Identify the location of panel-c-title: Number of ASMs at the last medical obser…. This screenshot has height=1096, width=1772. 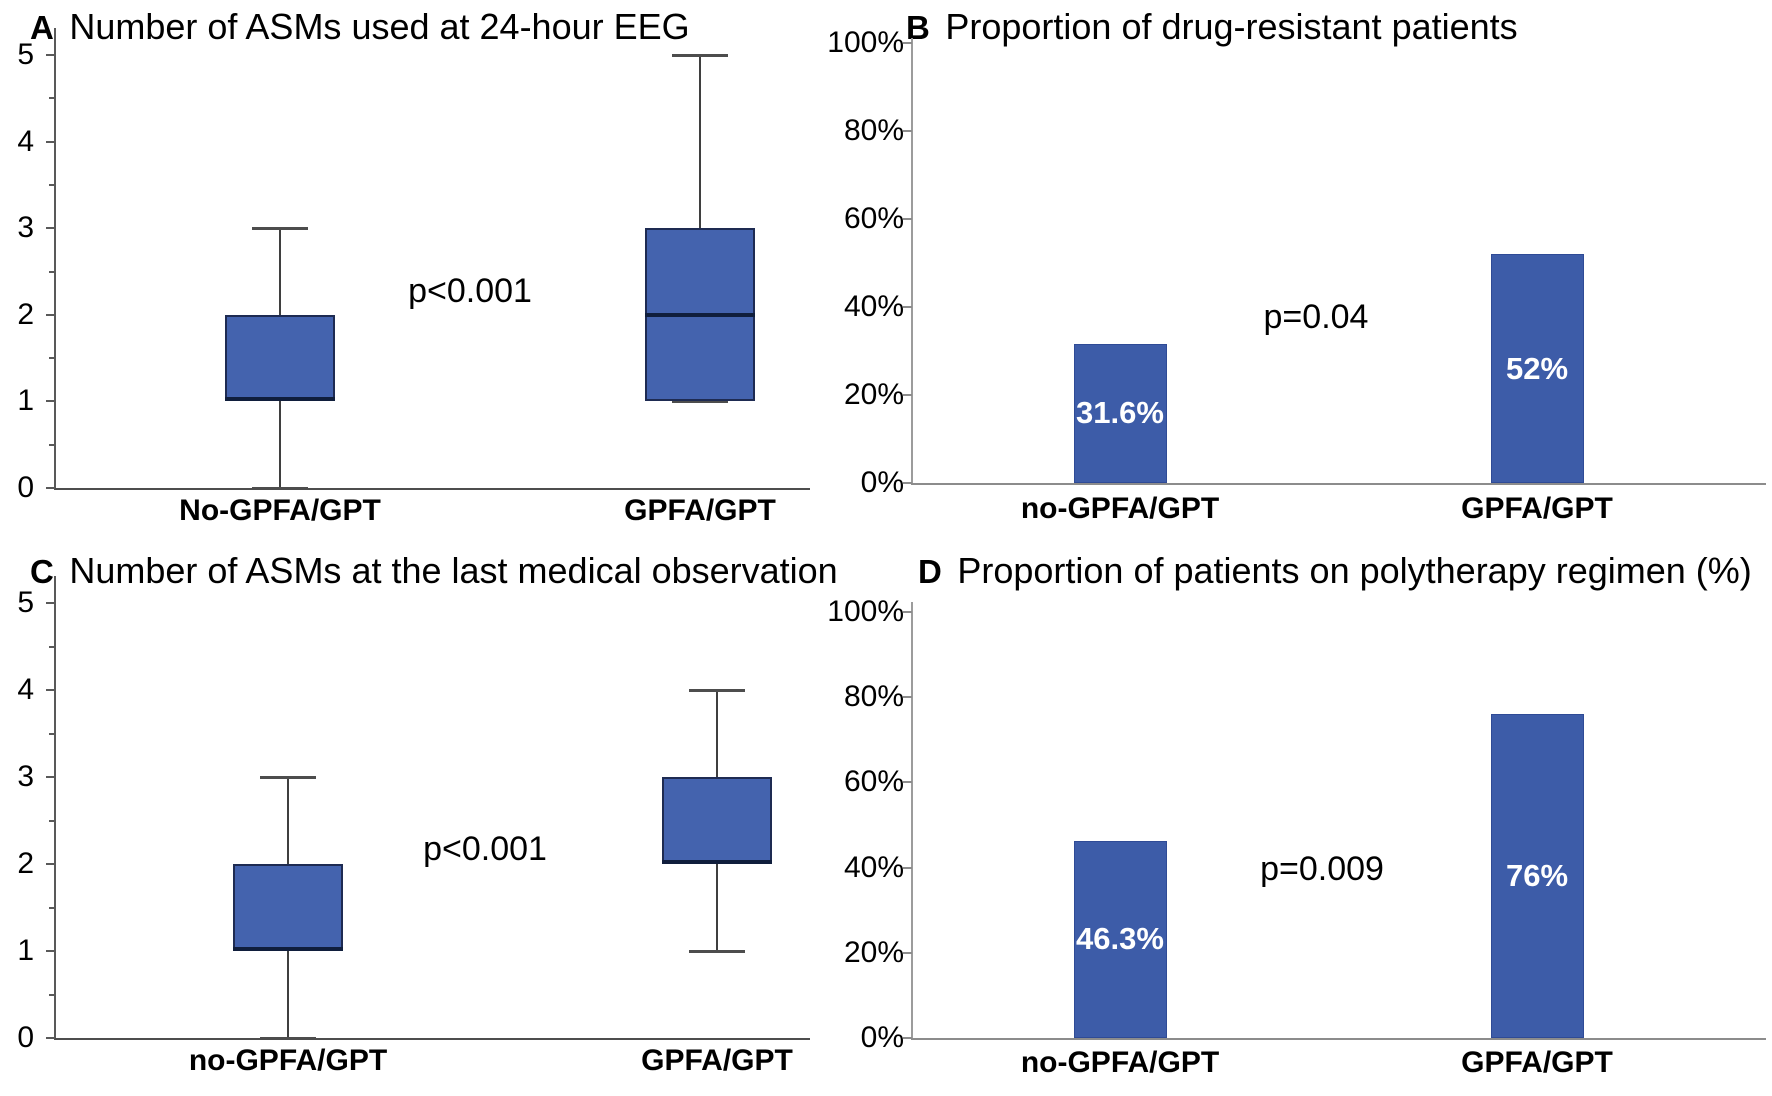
(453, 570).